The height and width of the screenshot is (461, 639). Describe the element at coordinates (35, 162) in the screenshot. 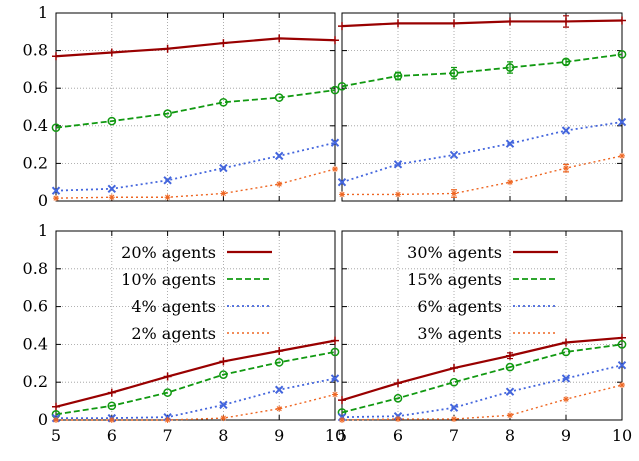

I see `y-tick-label: 0.2` at that location.